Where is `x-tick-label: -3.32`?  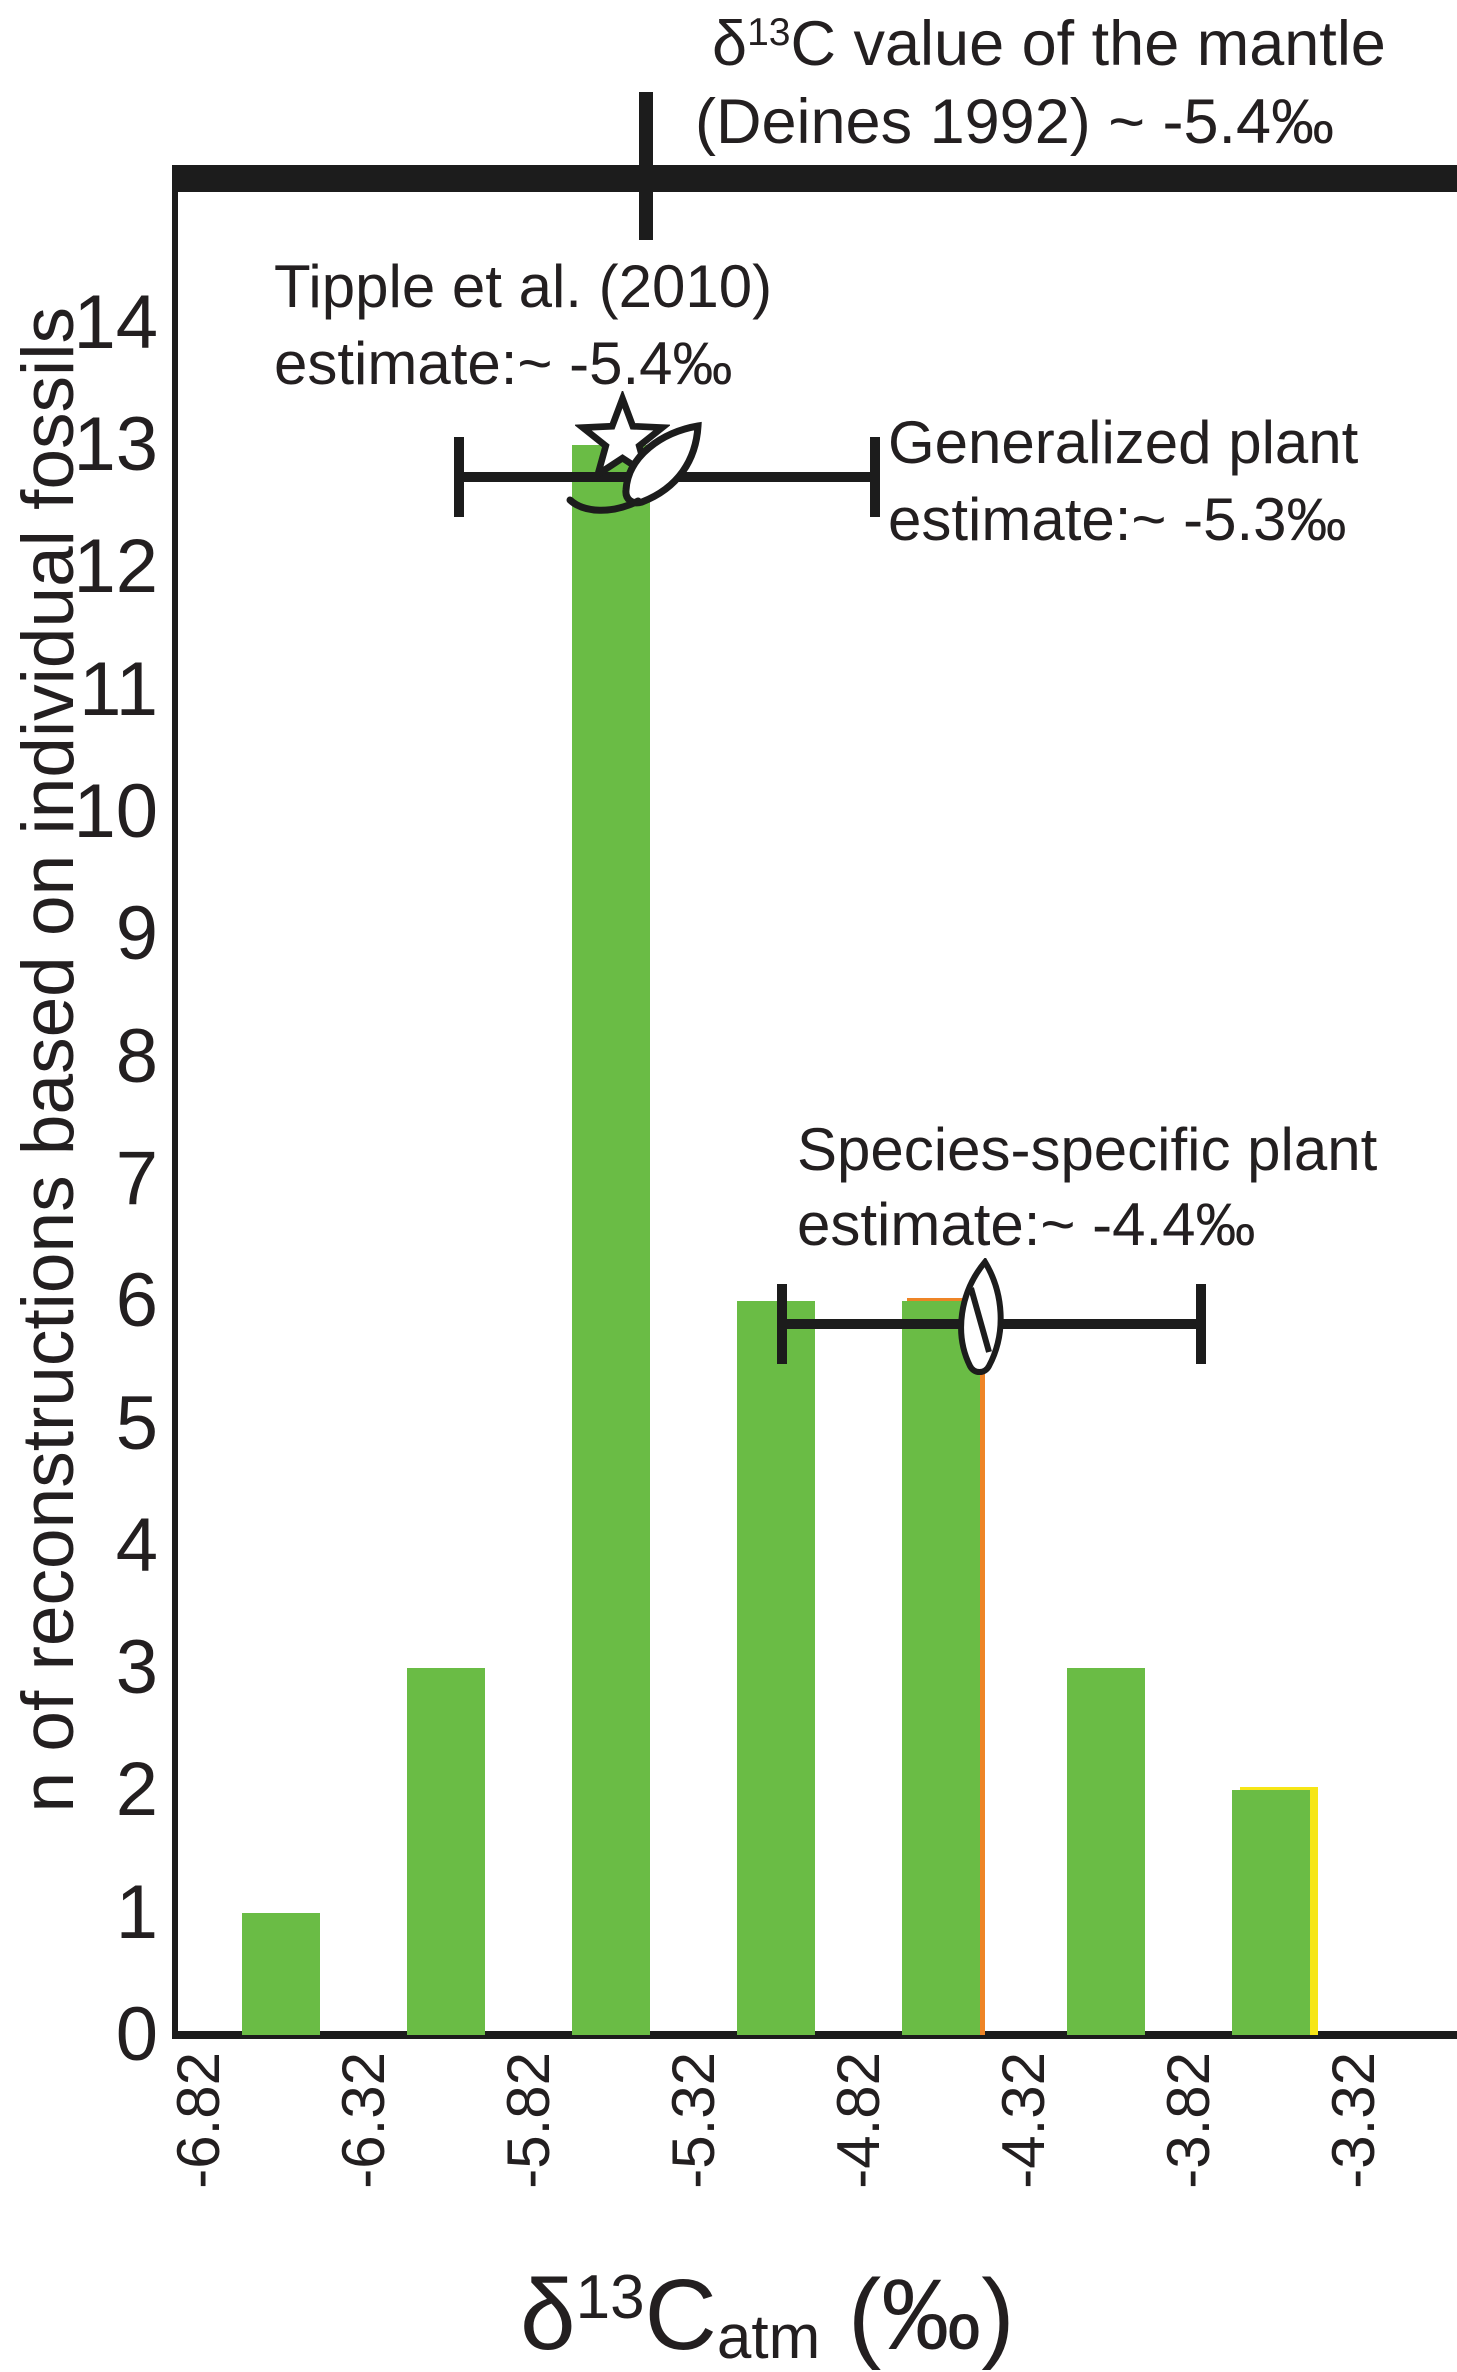
x-tick-label: -3.32 is located at coordinates (1353, 2139).